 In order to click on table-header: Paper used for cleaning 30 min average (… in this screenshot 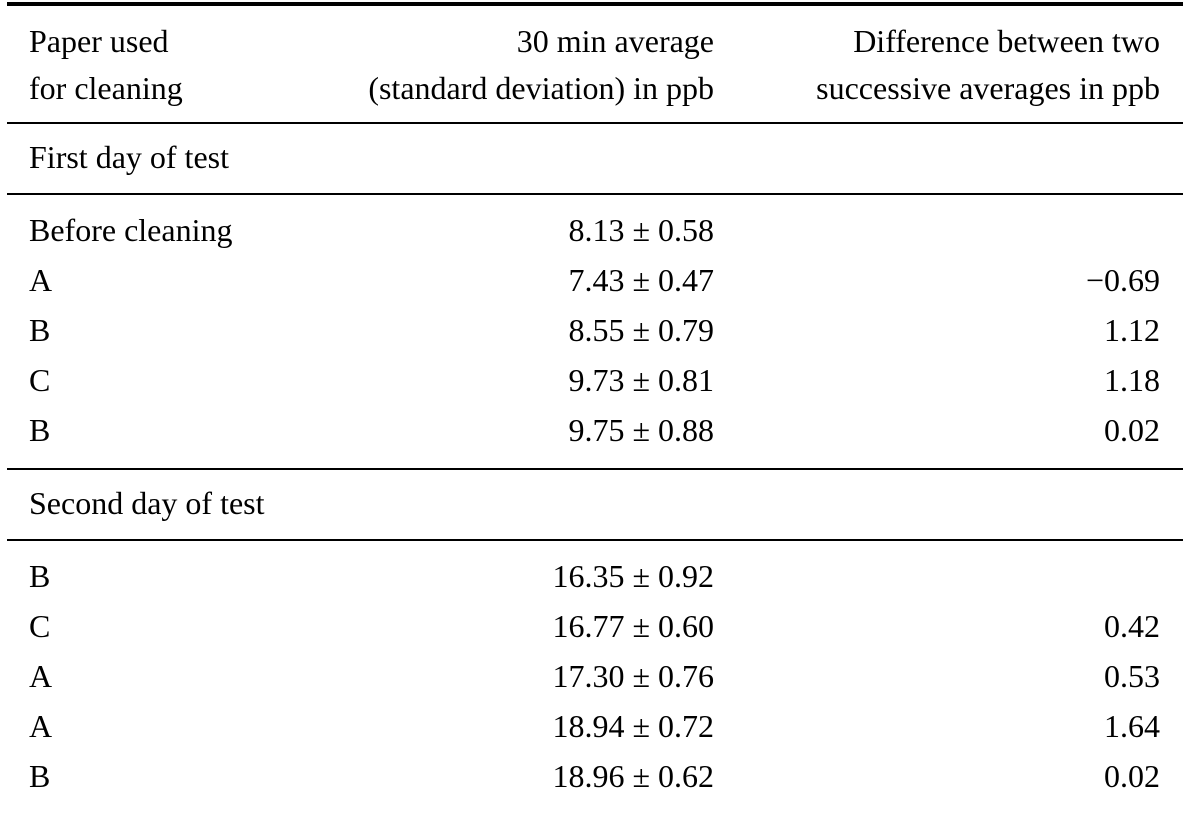, I will do `click(595, 63)`.